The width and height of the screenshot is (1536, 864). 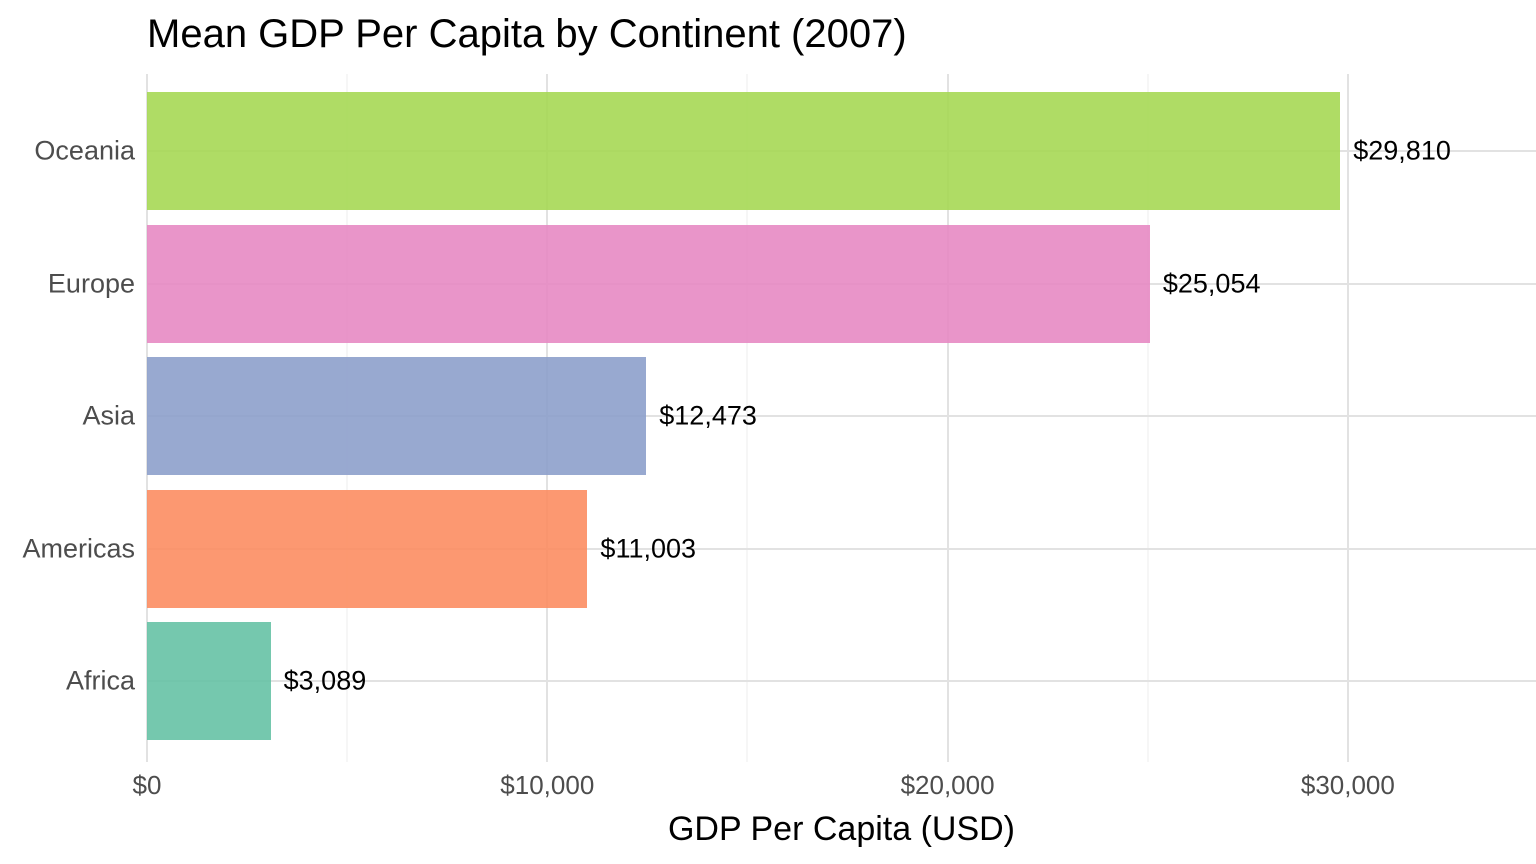 What do you see at coordinates (84, 150) in the screenshot?
I see `y-axis-label: Oceania` at bounding box center [84, 150].